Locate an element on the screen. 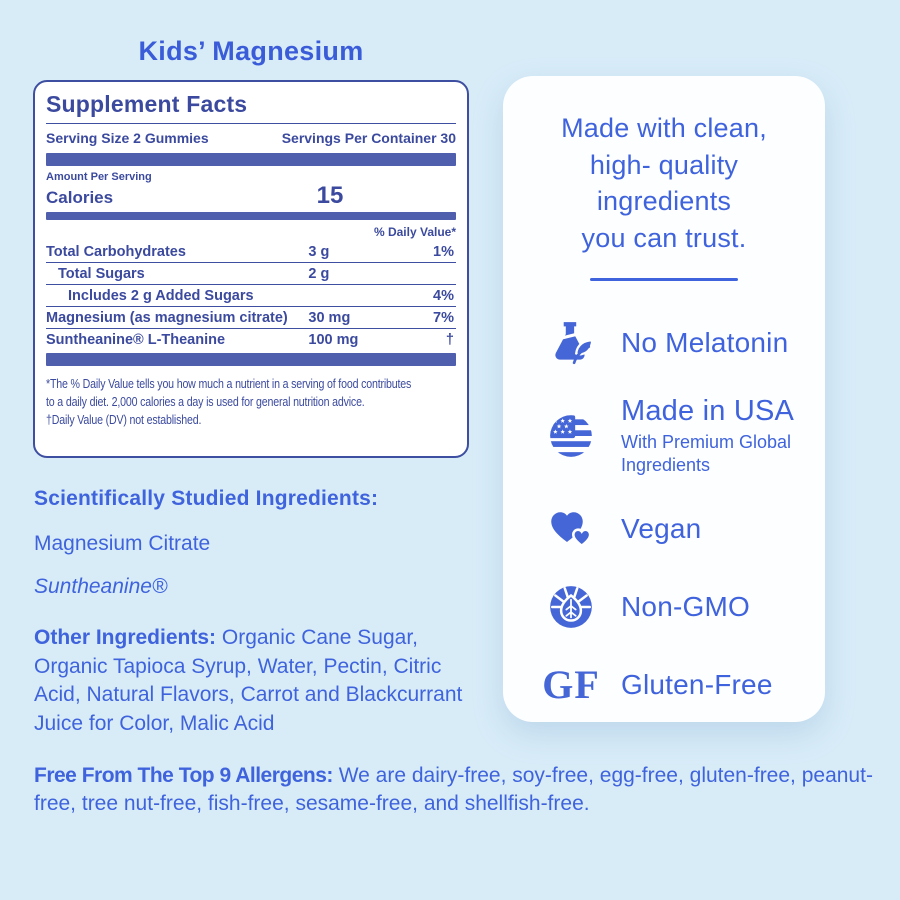  nutrient-row: Total Sugars 2 g is located at coordinates (251, 273).